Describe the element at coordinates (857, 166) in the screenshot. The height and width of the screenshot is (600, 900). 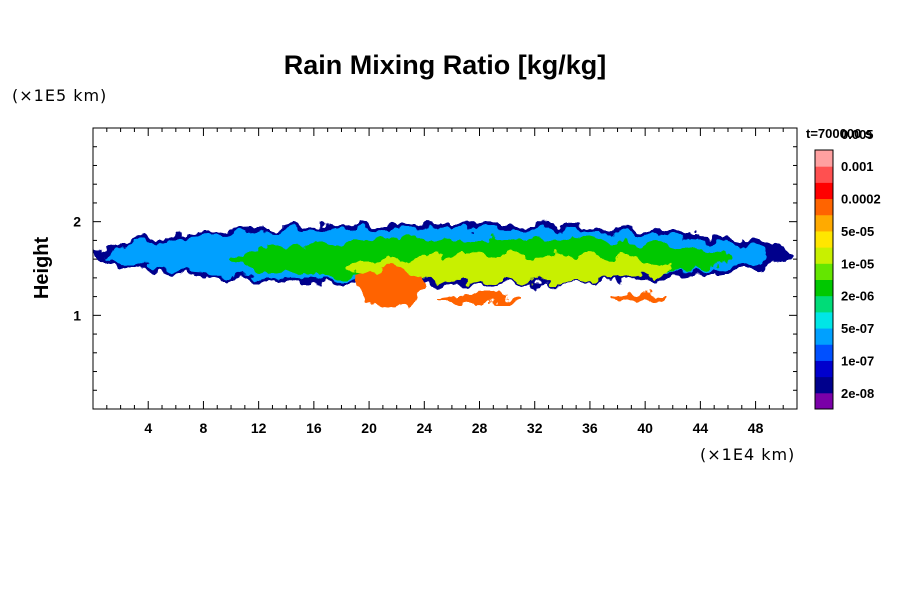
I see `colorbar-label: 0.001` at that location.